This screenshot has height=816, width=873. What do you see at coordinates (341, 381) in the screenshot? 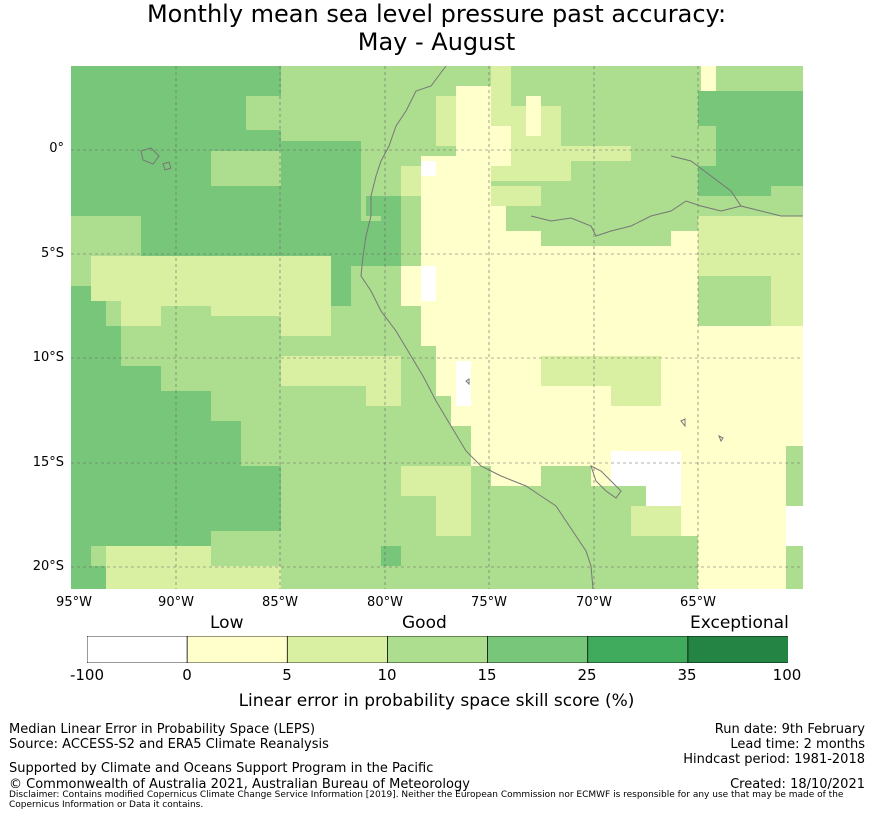
I see `region-moderate-coast` at bounding box center [341, 381].